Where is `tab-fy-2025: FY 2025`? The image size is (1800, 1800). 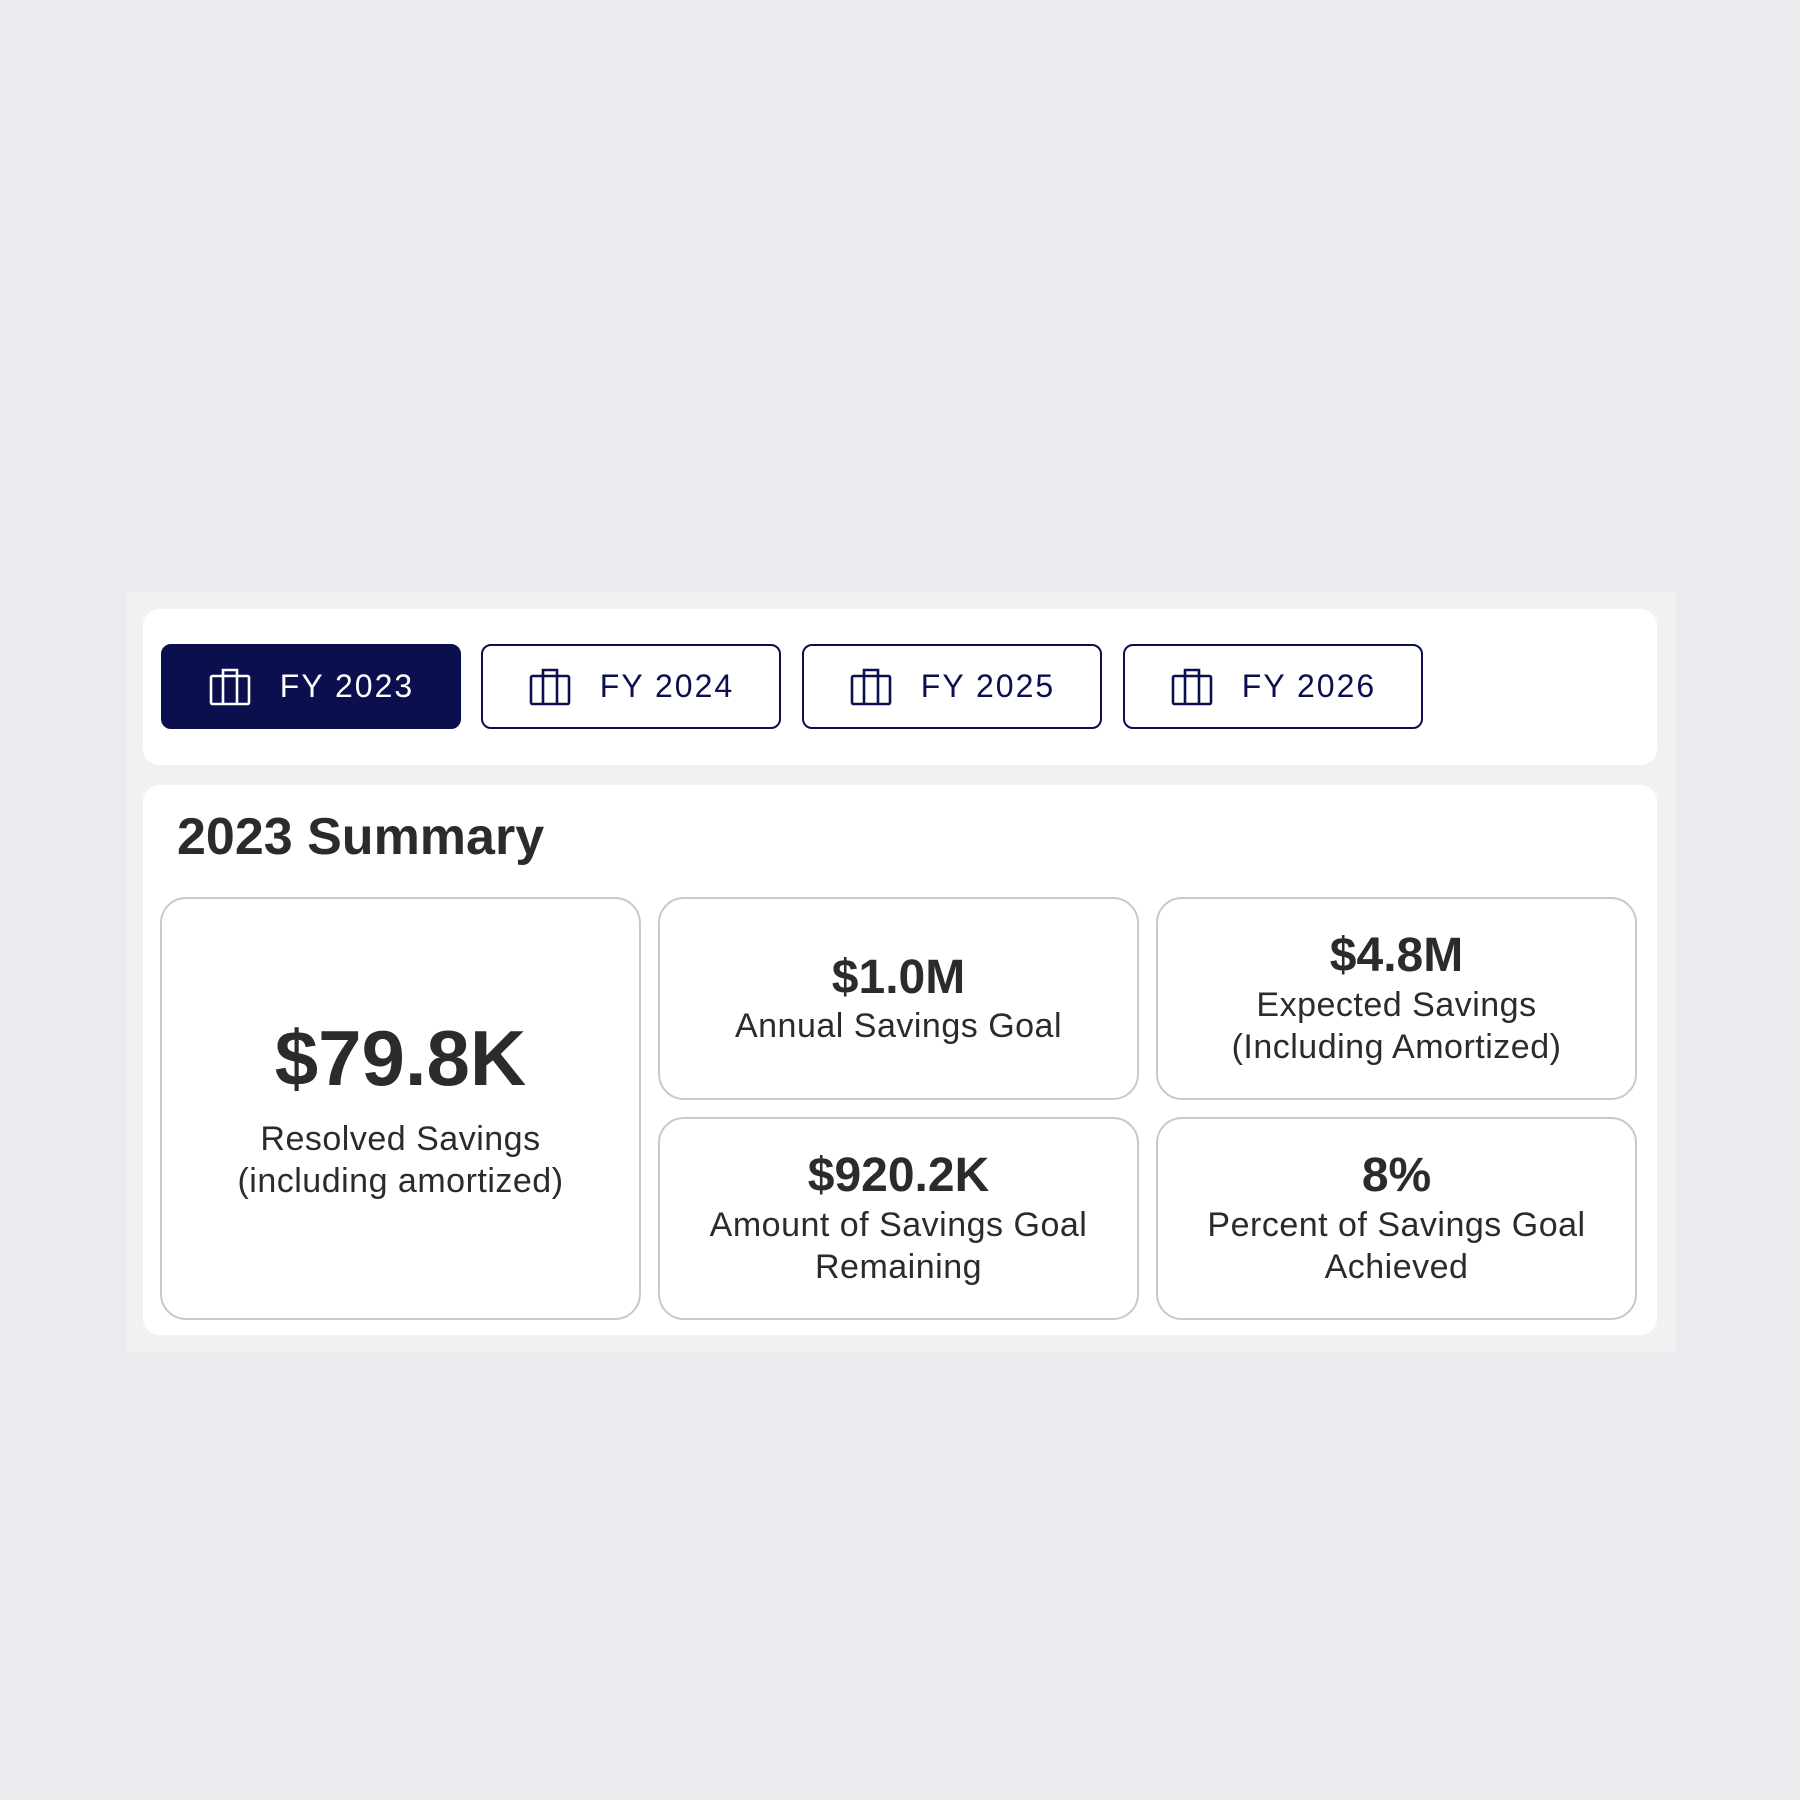
tab-fy-2025: FY 2025 is located at coordinates (952, 686).